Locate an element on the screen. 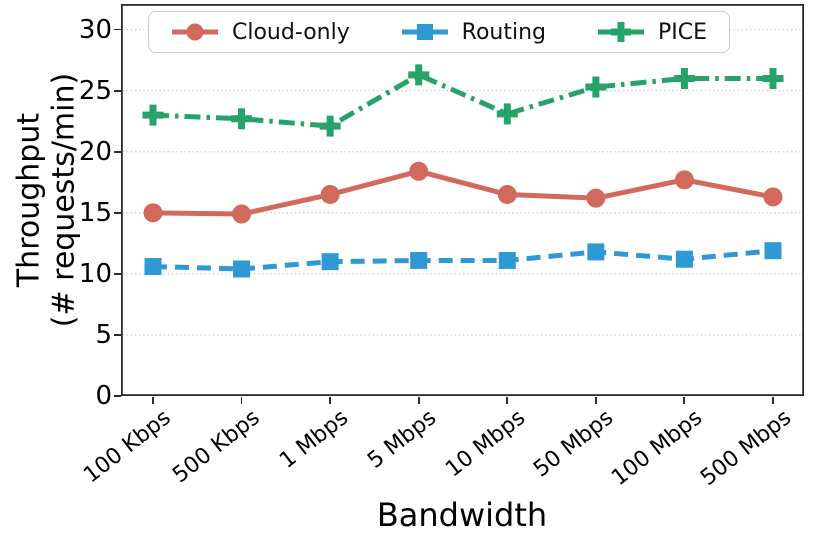  x-tick-label: 100 Kbps is located at coordinates (127, 447).